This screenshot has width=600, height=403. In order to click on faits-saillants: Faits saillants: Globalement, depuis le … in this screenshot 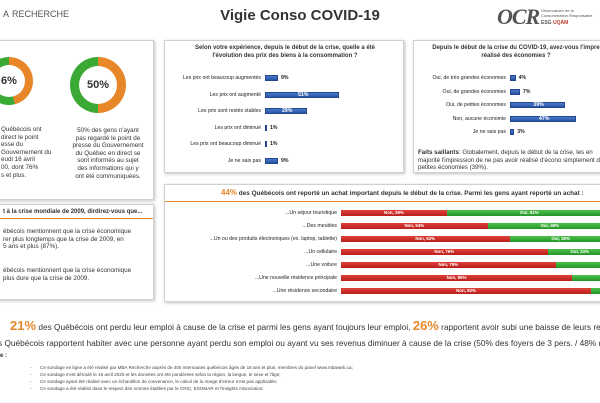, I will do `click(509, 160)`.